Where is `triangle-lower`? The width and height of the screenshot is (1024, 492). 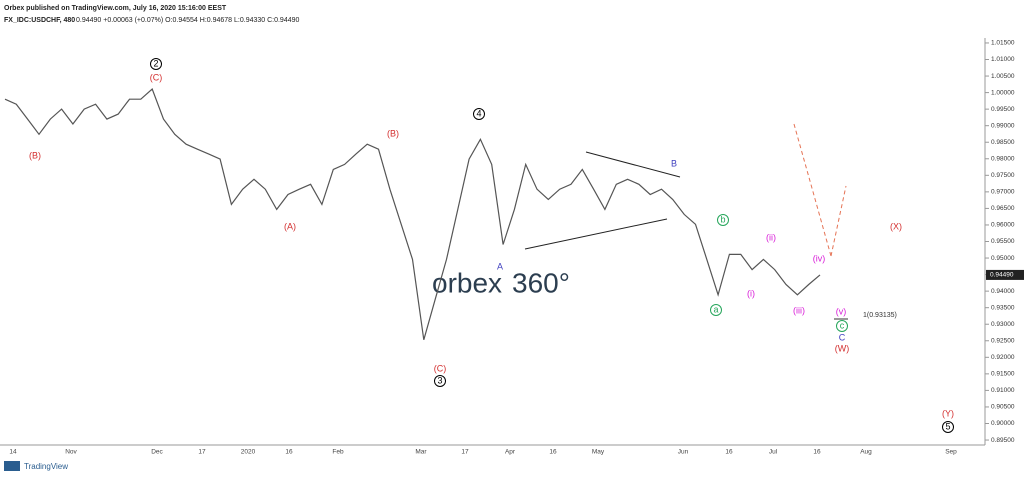 triangle-lower is located at coordinates (596, 234).